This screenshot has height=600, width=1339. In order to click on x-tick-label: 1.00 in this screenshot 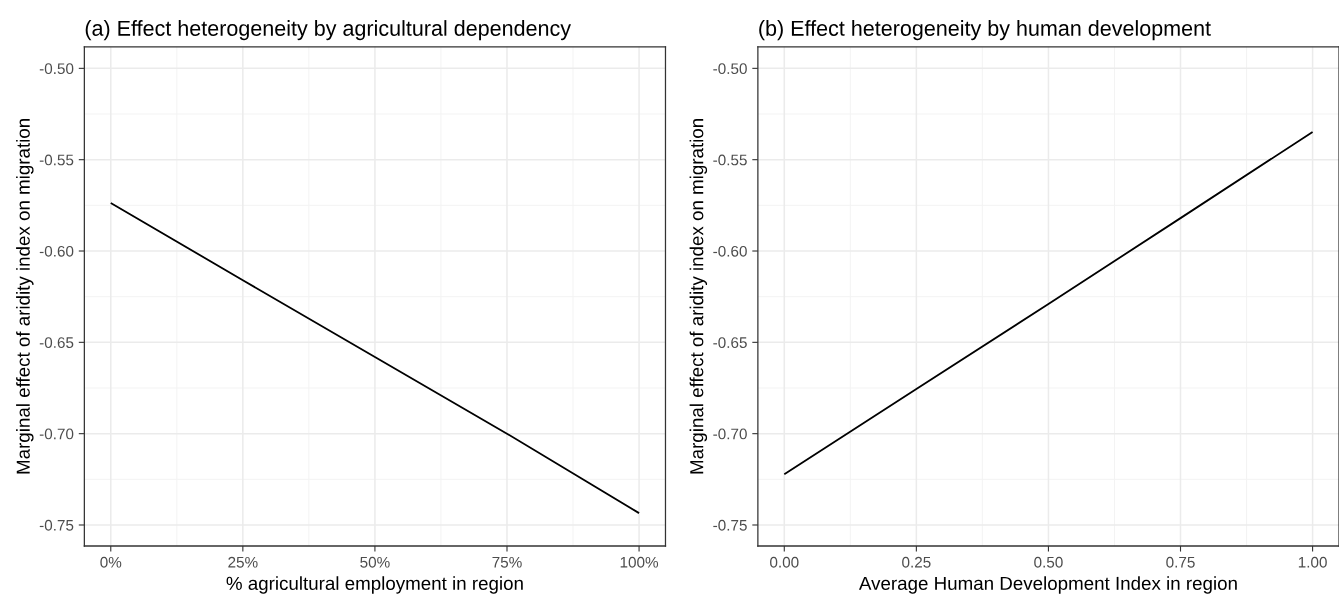, I will do `click(1312, 562)`.